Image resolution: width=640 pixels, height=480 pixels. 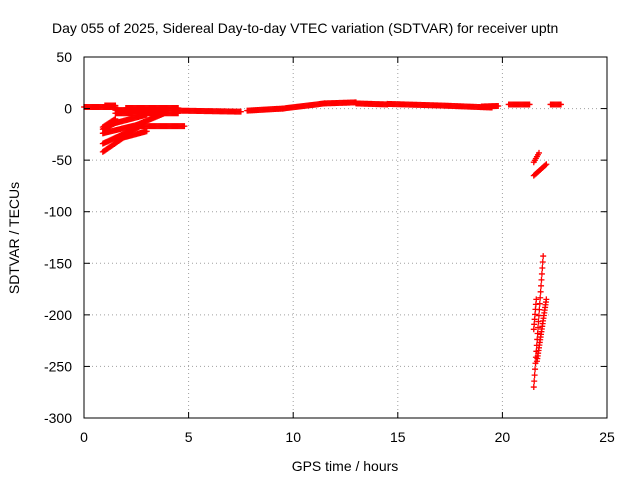 What do you see at coordinates (345, 466) in the screenshot?
I see `x-axis-label: GPS time / hours` at bounding box center [345, 466].